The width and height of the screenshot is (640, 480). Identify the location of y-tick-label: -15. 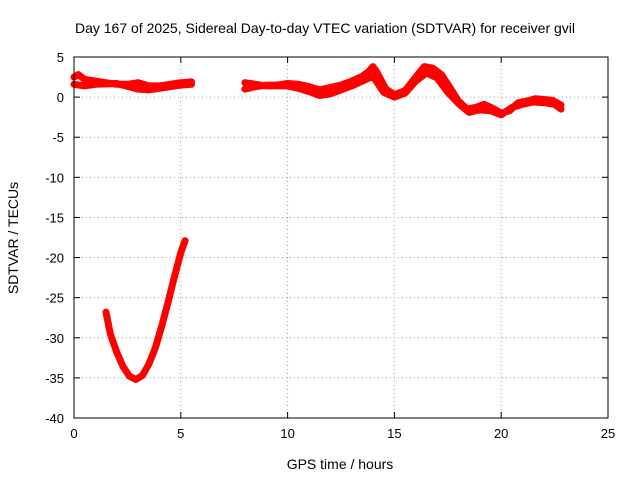
(54, 217).